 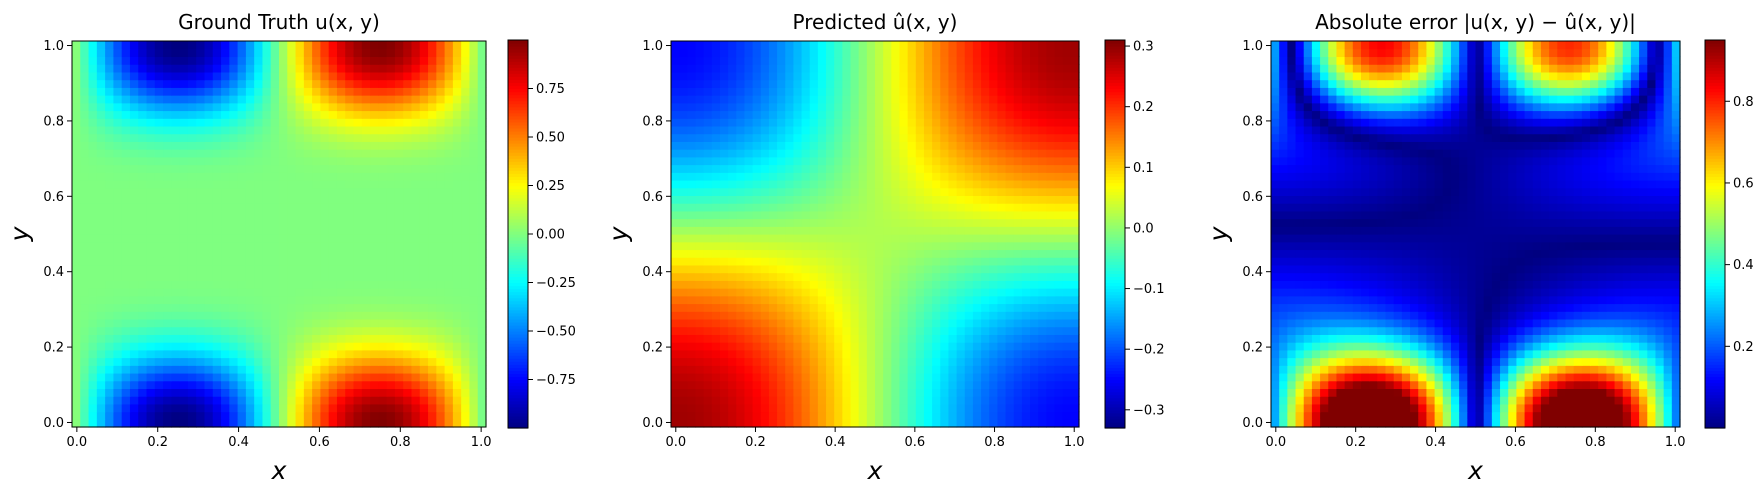 I want to click on colorbar-tick-label: −0.50, so click(x=556, y=332).